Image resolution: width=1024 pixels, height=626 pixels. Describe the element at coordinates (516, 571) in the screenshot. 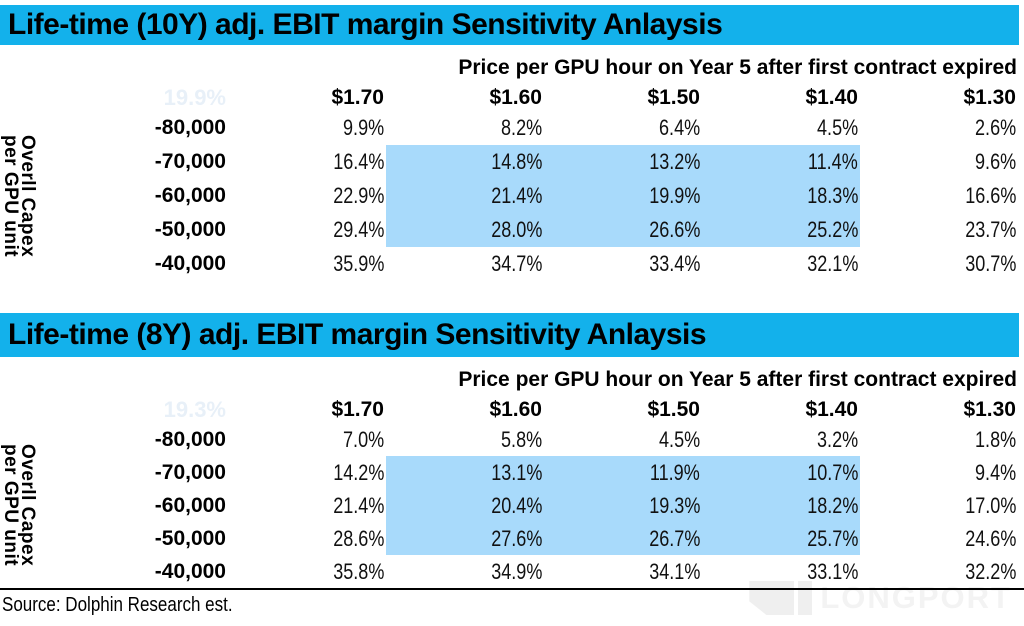

I see `cell-value: 34.9%` at that location.